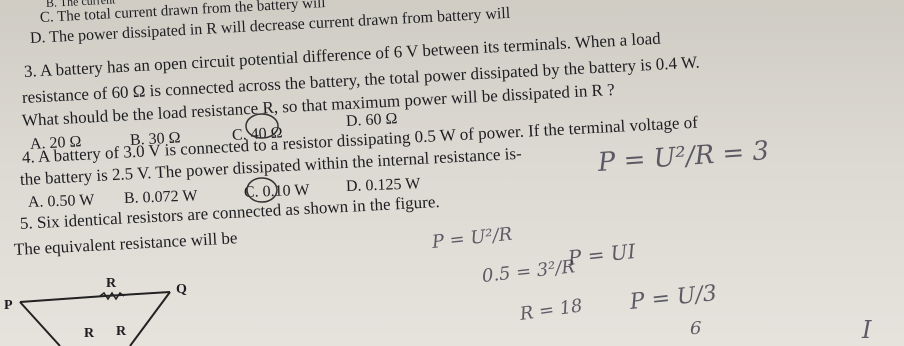 Image resolution: width=904 pixels, height=346 pixels. Describe the element at coordinates (8, 305) in the screenshot. I see `figure-label: P` at that location.